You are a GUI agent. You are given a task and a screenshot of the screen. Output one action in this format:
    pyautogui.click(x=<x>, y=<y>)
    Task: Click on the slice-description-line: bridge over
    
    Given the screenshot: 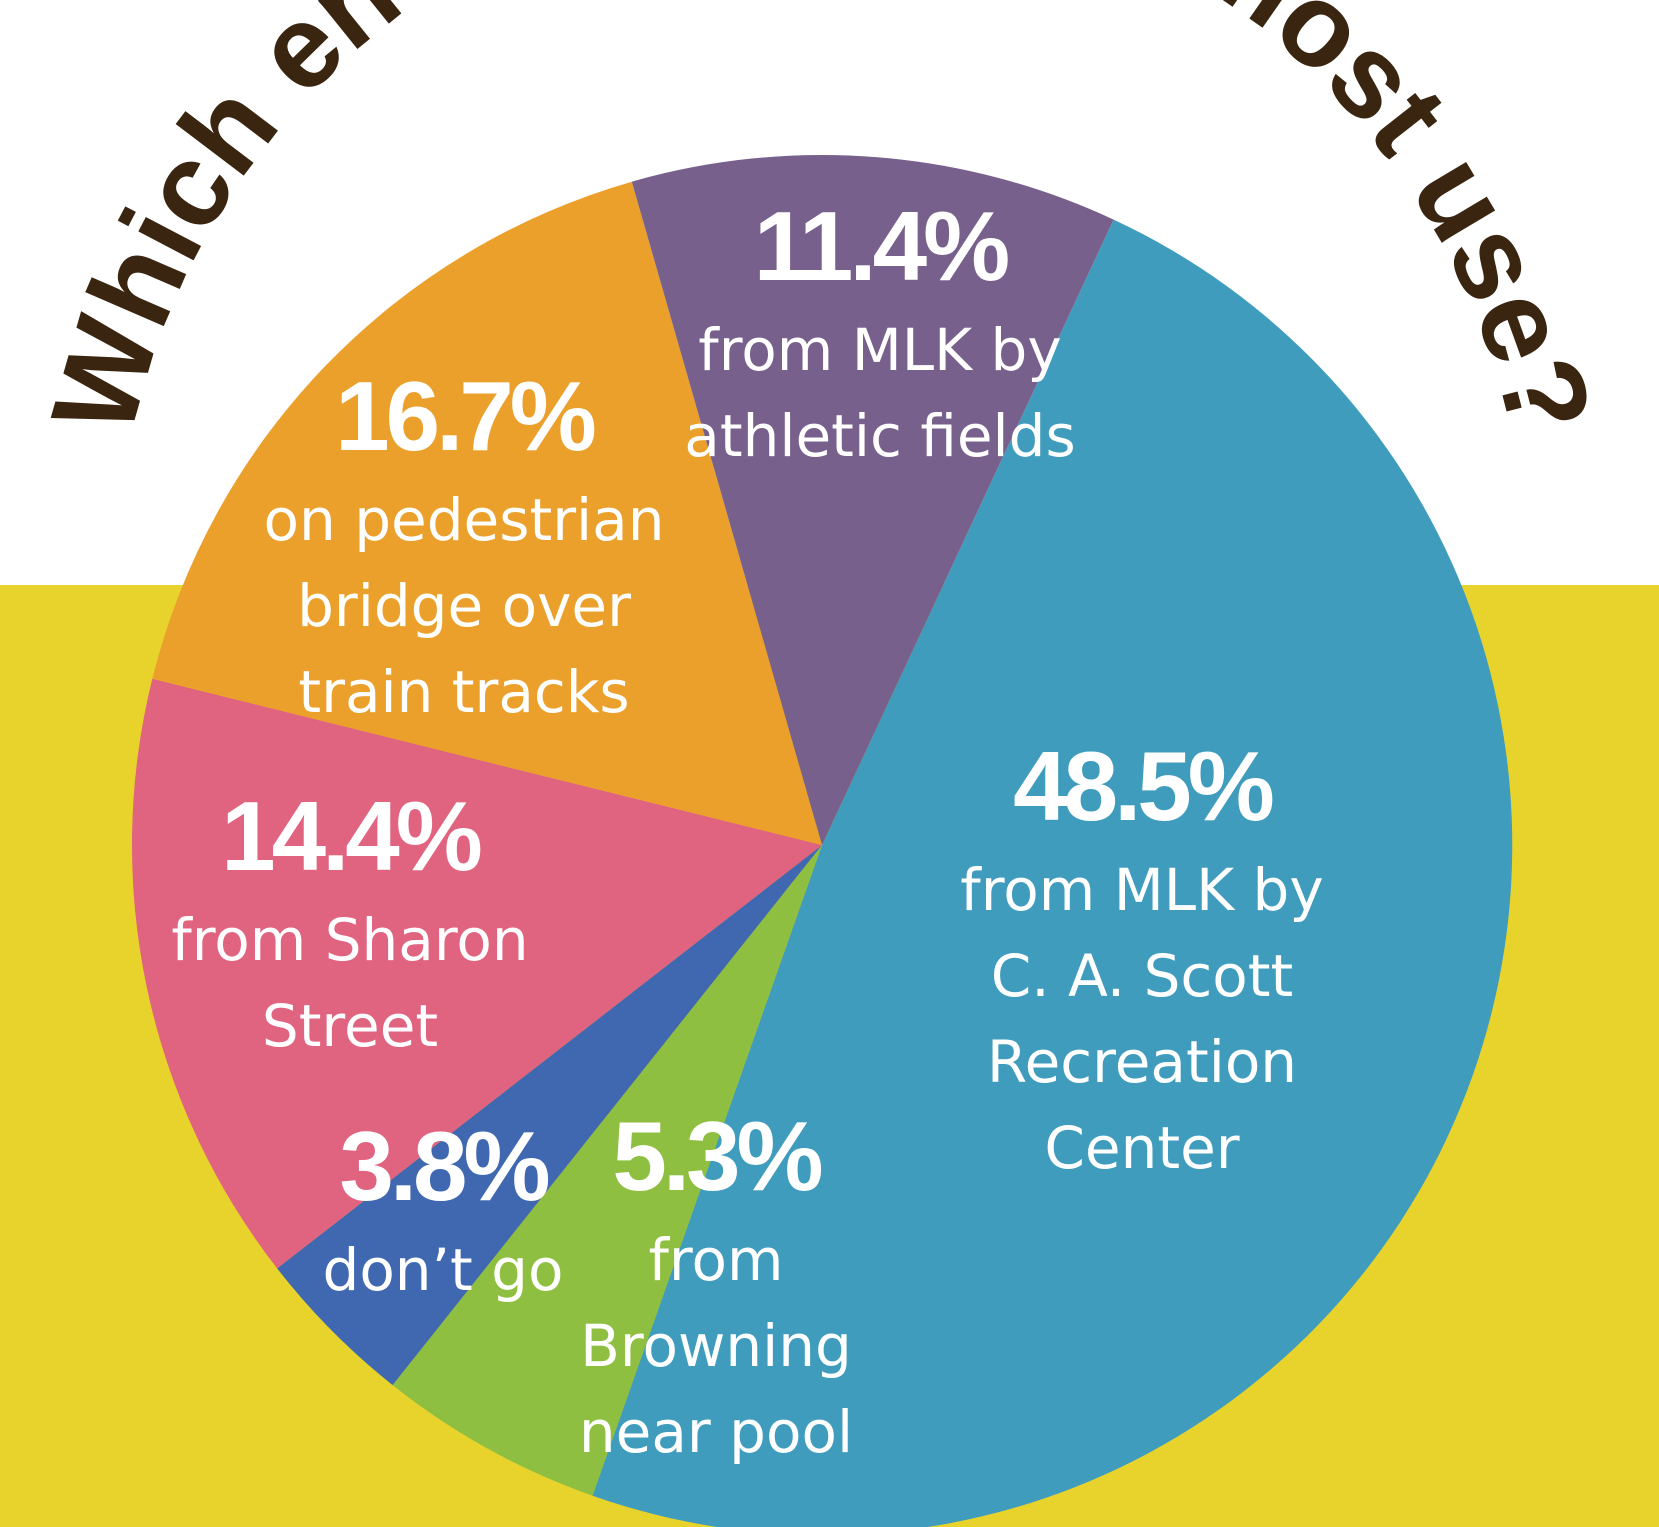 What is the action you would take?
    pyautogui.click(x=464, y=606)
    